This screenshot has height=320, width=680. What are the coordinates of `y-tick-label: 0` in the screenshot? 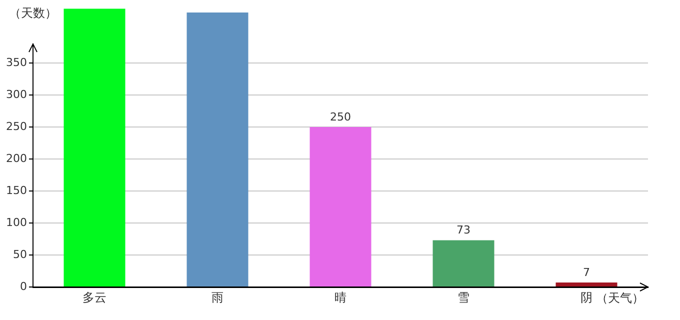 It's located at (23, 286).